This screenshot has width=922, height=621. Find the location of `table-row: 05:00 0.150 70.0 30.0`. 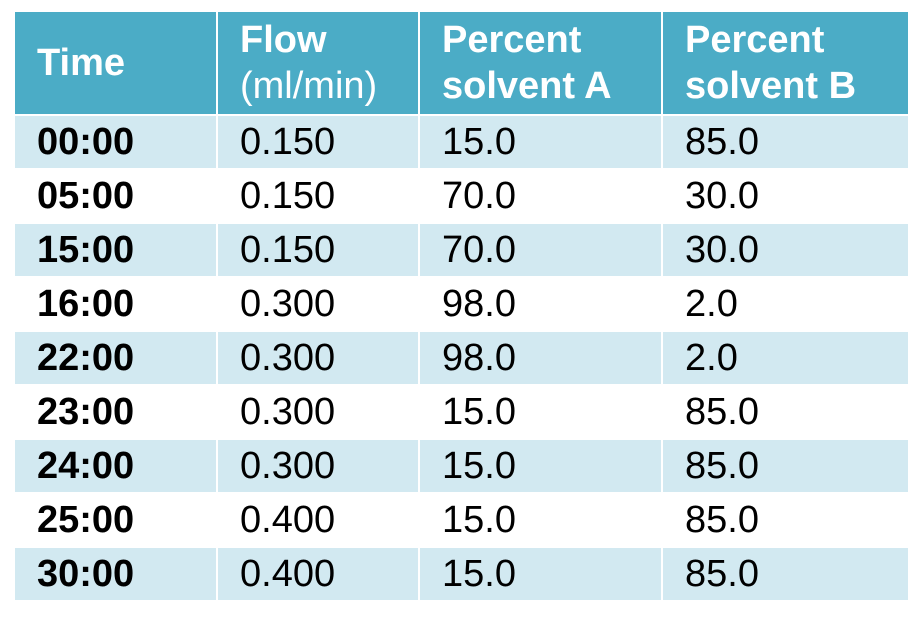

table-row: 05:00 0.150 70.0 30.0 is located at coordinates (461, 196).